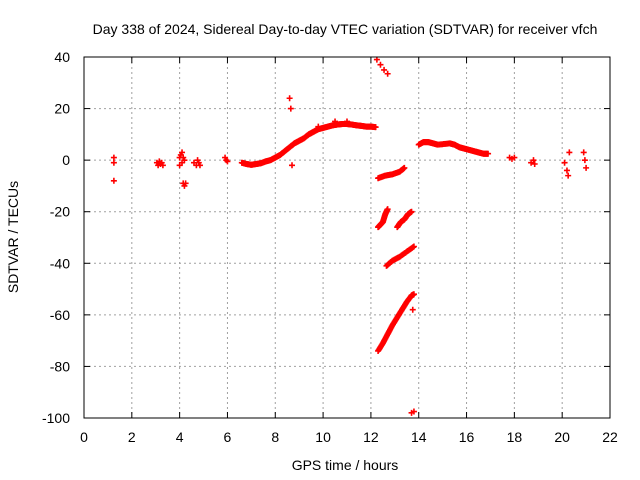 The width and height of the screenshot is (640, 480). What do you see at coordinates (60, 366) in the screenshot?
I see `y-tick-label: -80` at bounding box center [60, 366].